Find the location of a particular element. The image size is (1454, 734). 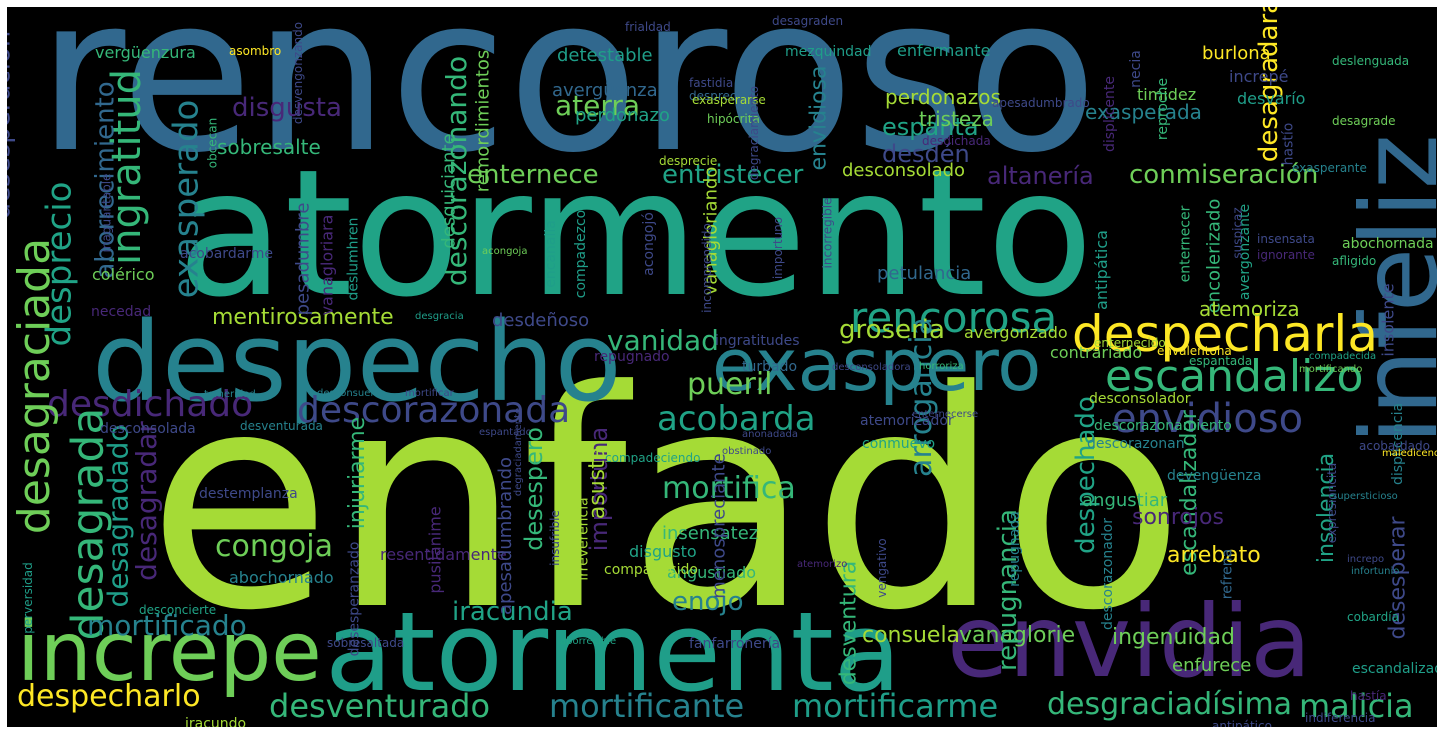

cloud-word: desconsolado is located at coordinates (904, 170).